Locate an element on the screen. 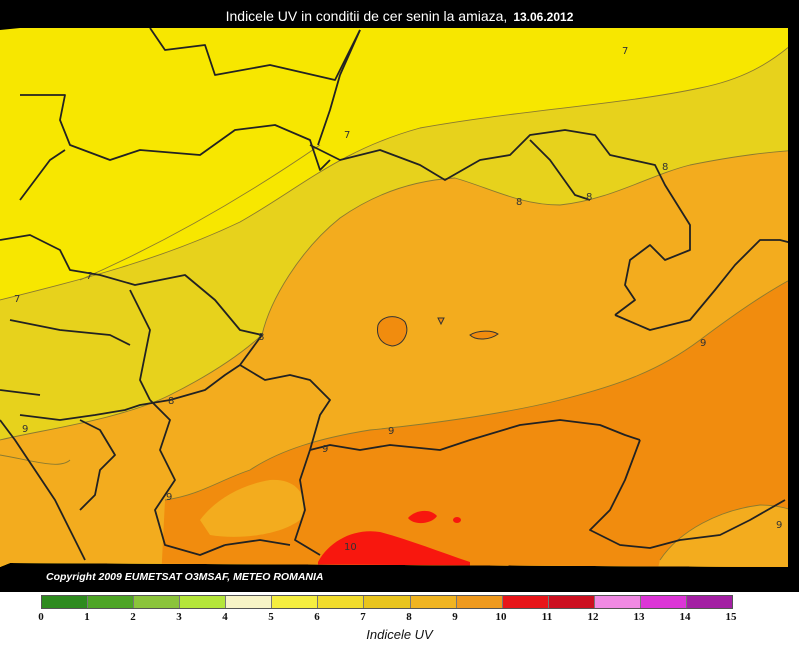  legend-tick-label: 6 is located at coordinates (317, 617).